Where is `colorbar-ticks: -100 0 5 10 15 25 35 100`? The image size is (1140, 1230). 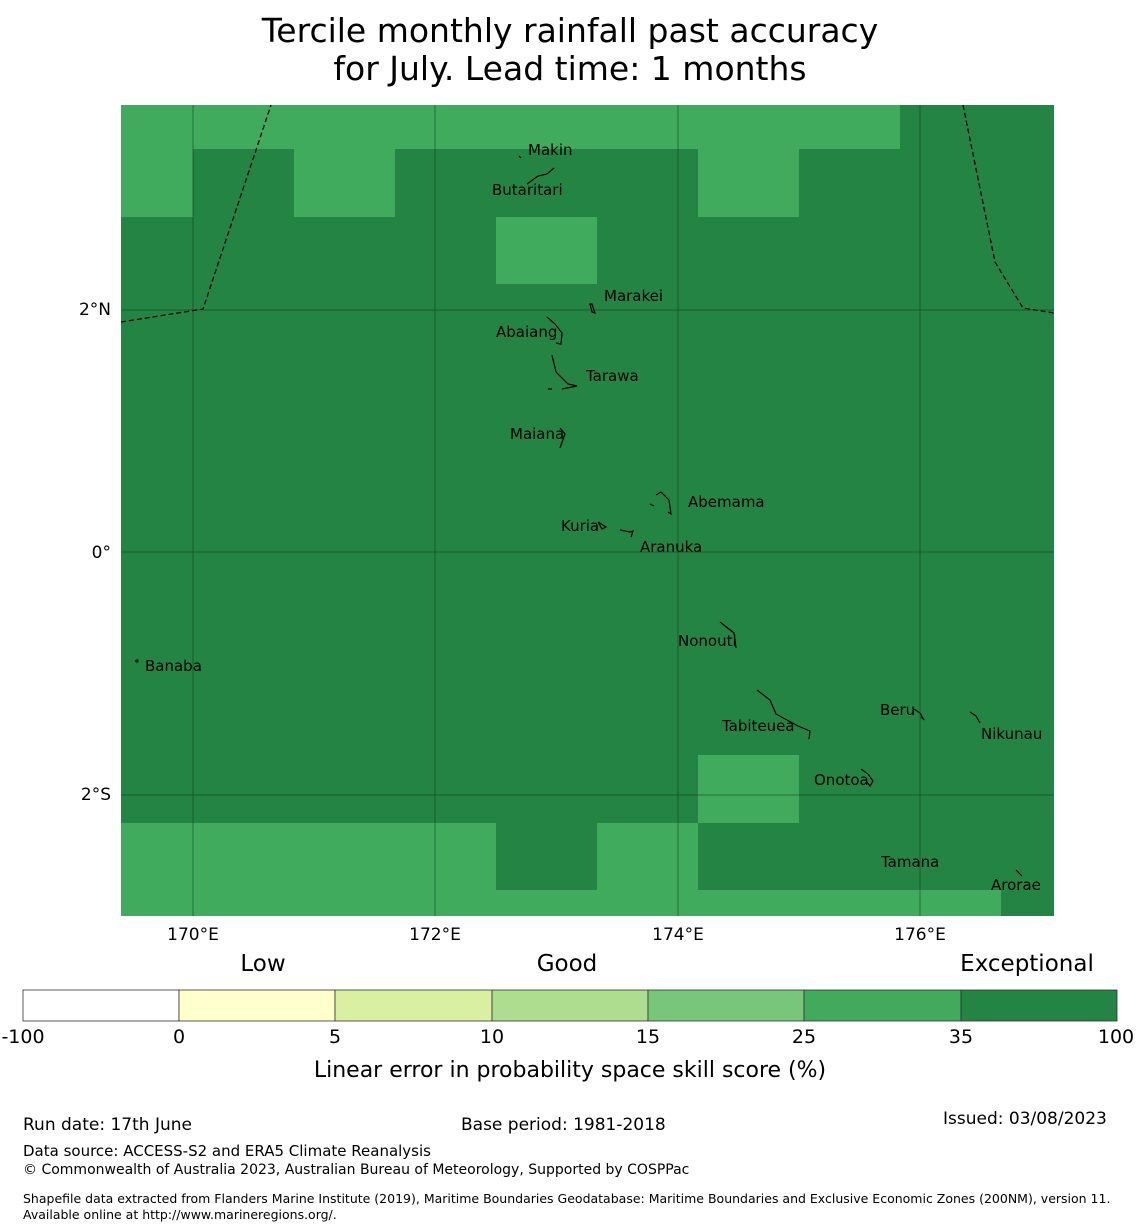
colorbar-ticks: -100 0 5 10 15 25 35 100 is located at coordinates (567, 1037).